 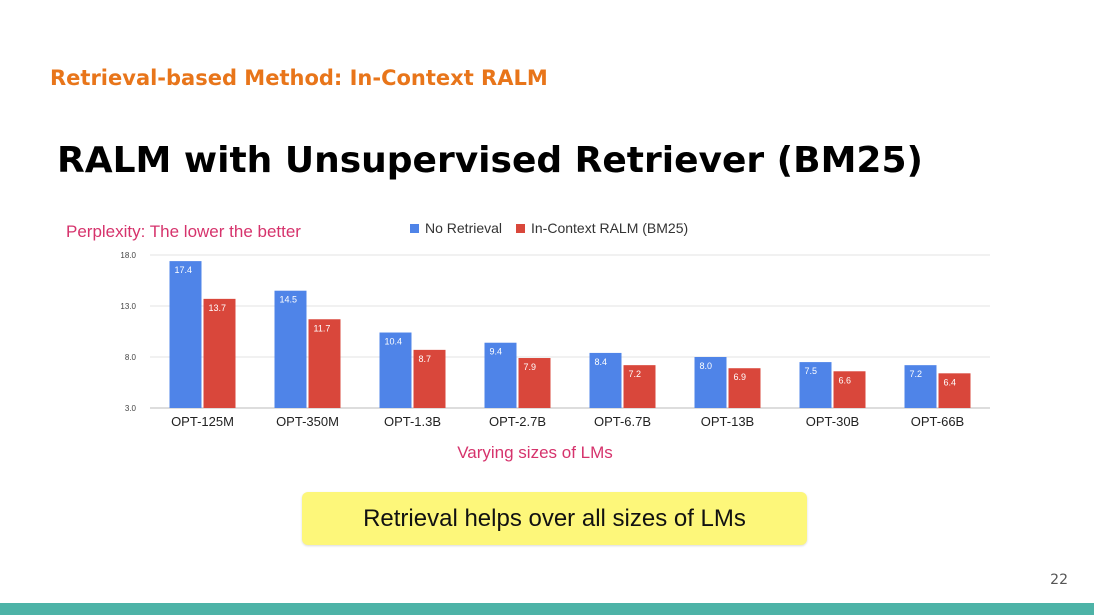 I want to click on slide-title: RALM with Unsupervised Retriever (BM25), so click(x=490, y=160).